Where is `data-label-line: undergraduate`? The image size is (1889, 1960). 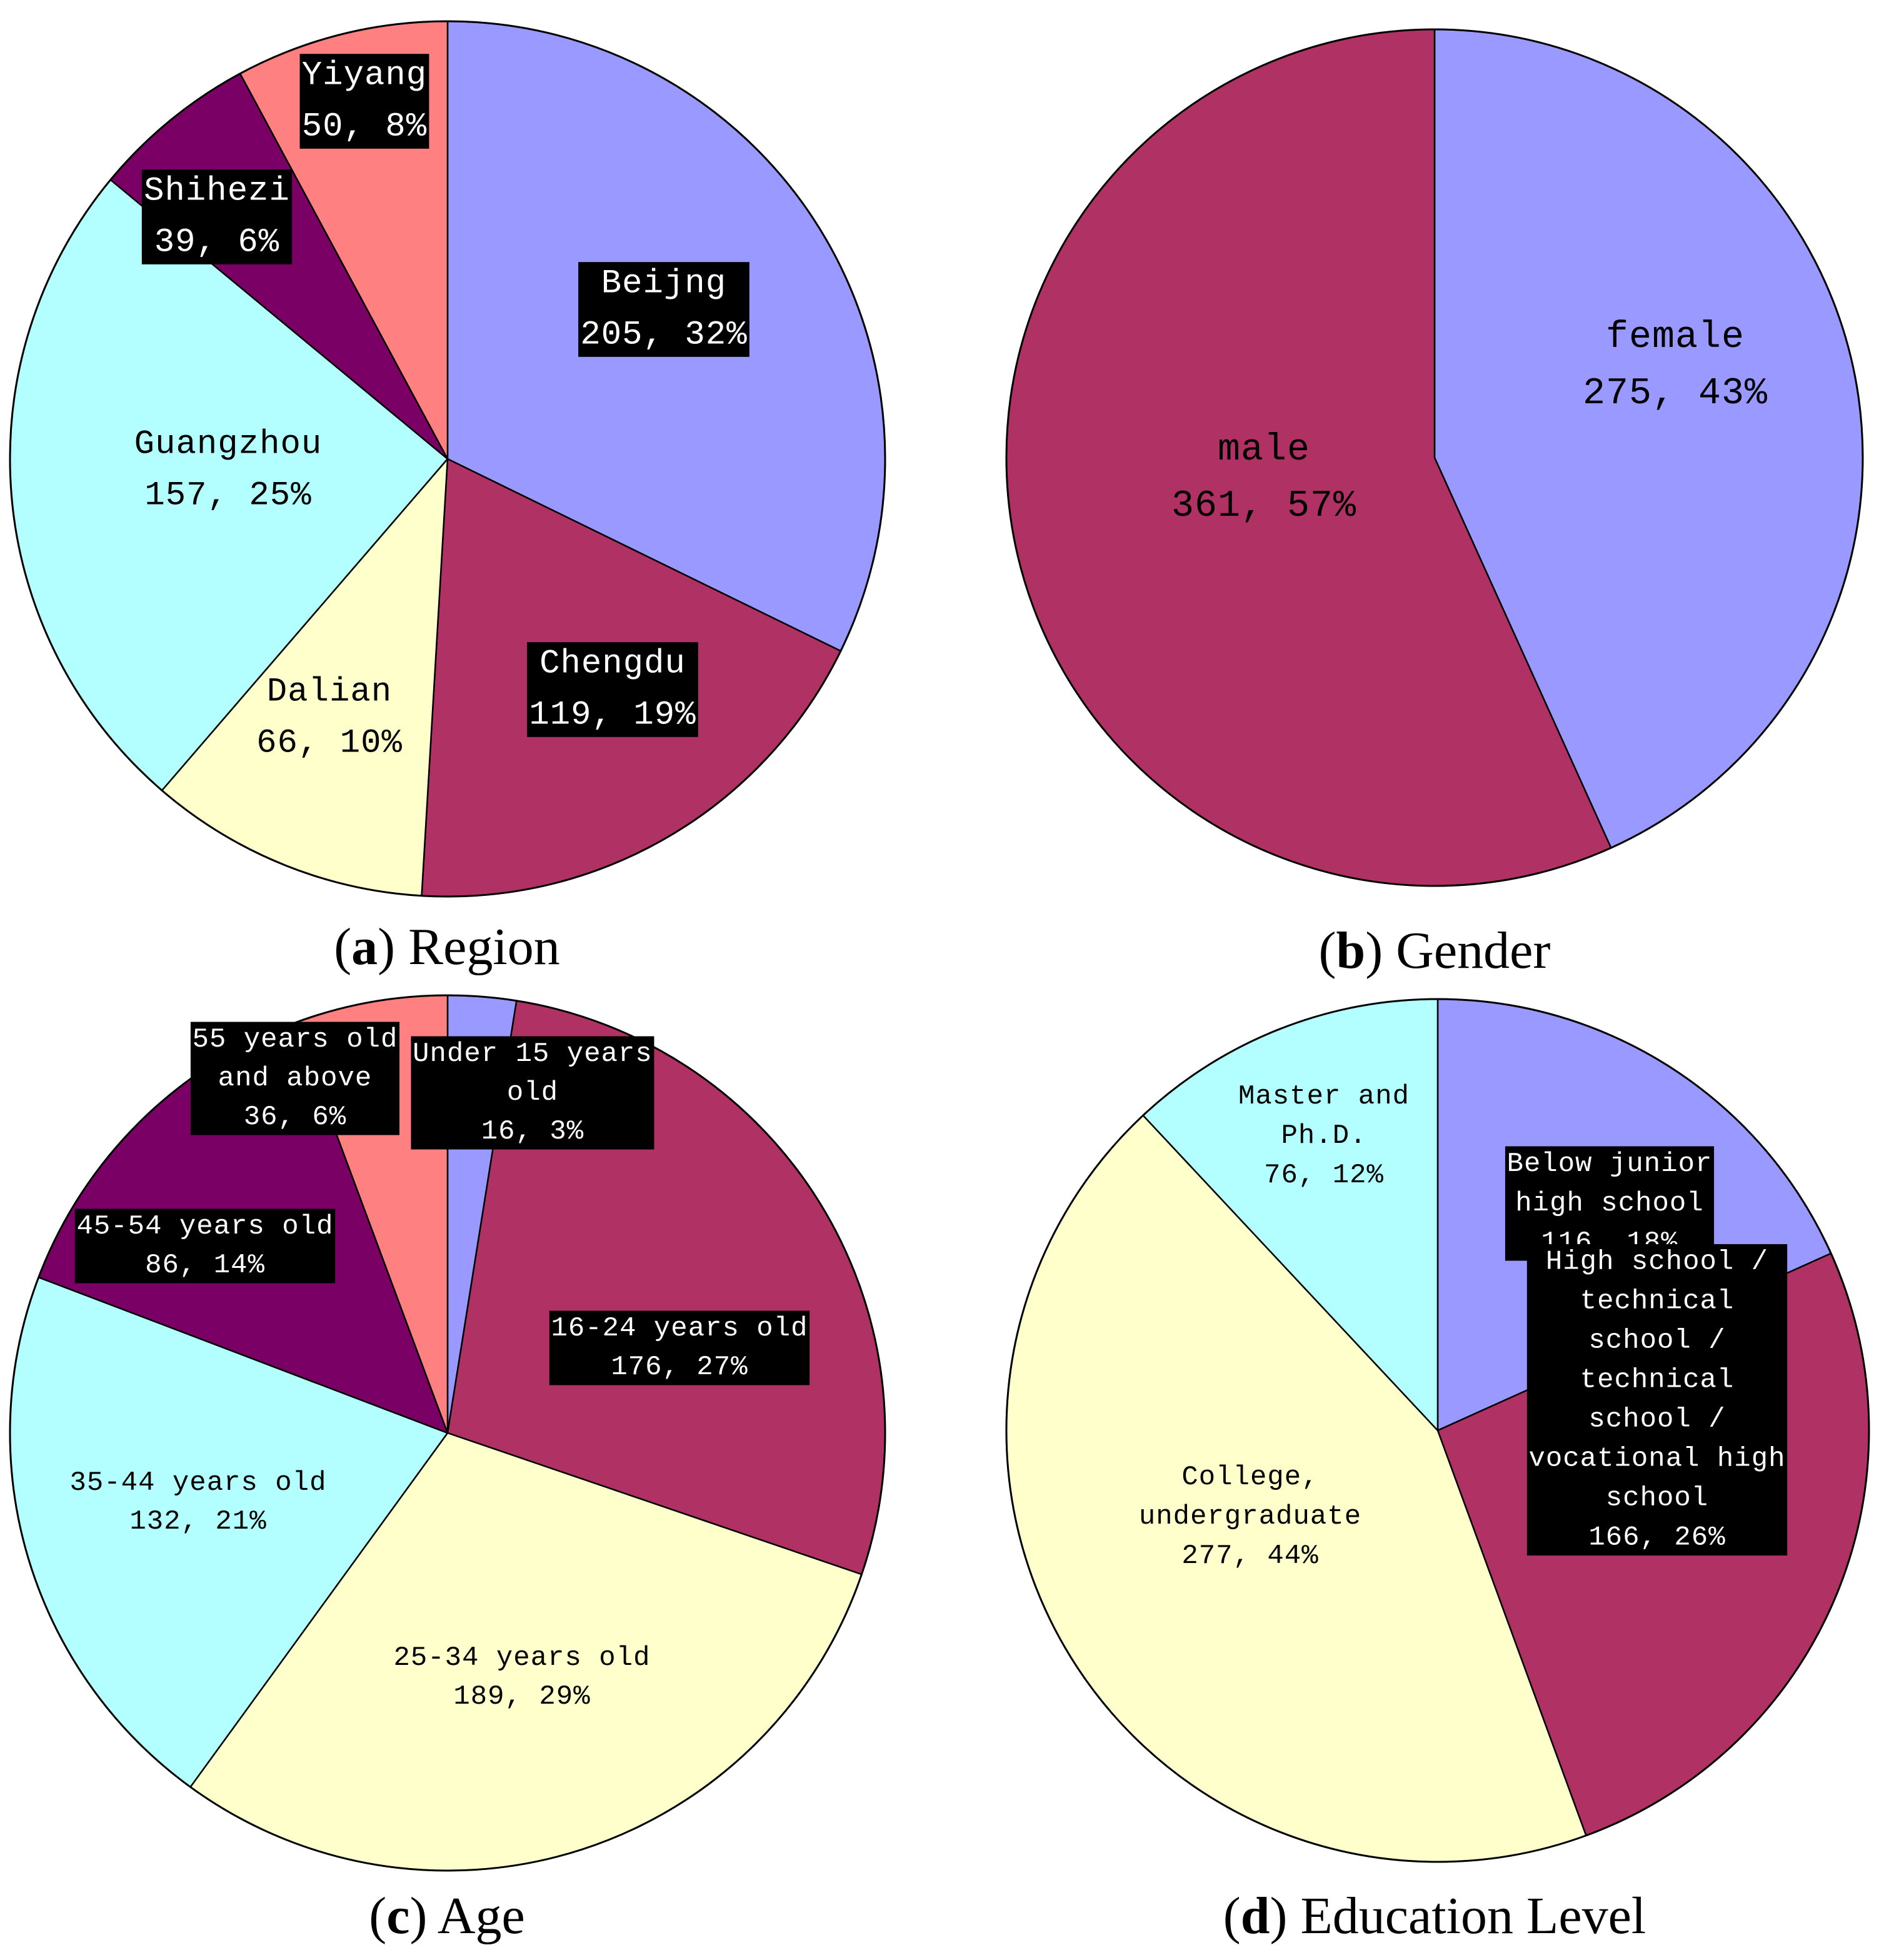
data-label-line: undergraduate is located at coordinates (1250, 1517).